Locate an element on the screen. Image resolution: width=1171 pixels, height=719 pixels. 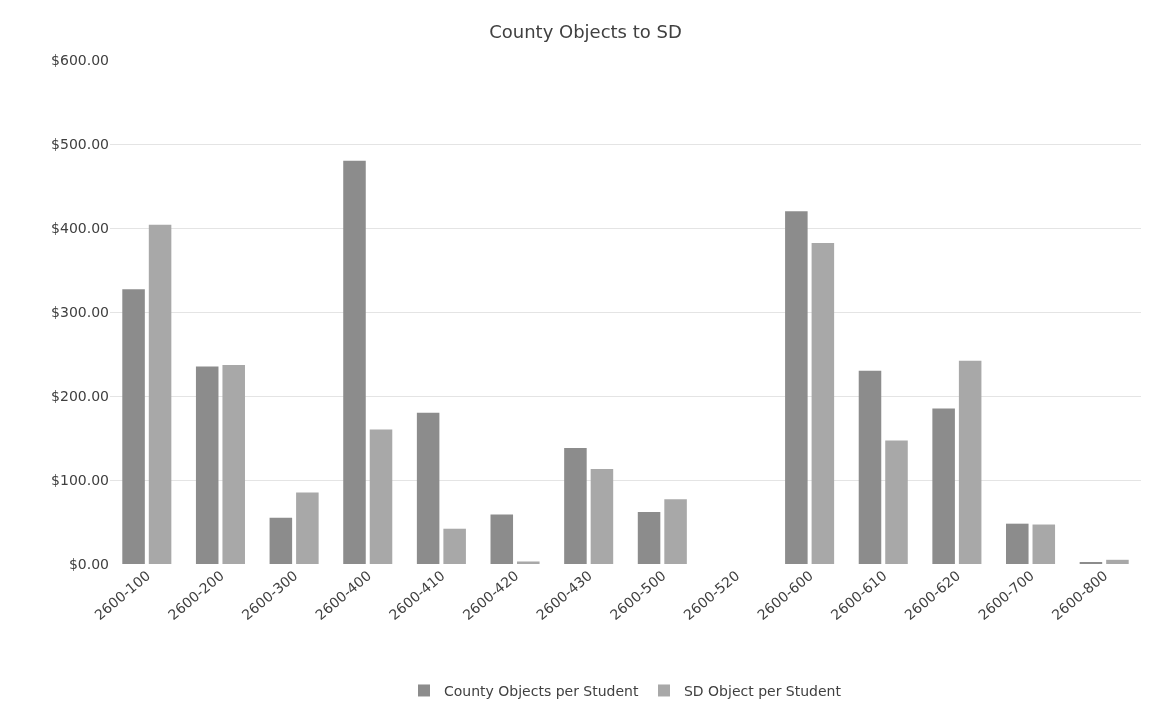
y-tick-label: $100.00 is located at coordinates (80, 479).